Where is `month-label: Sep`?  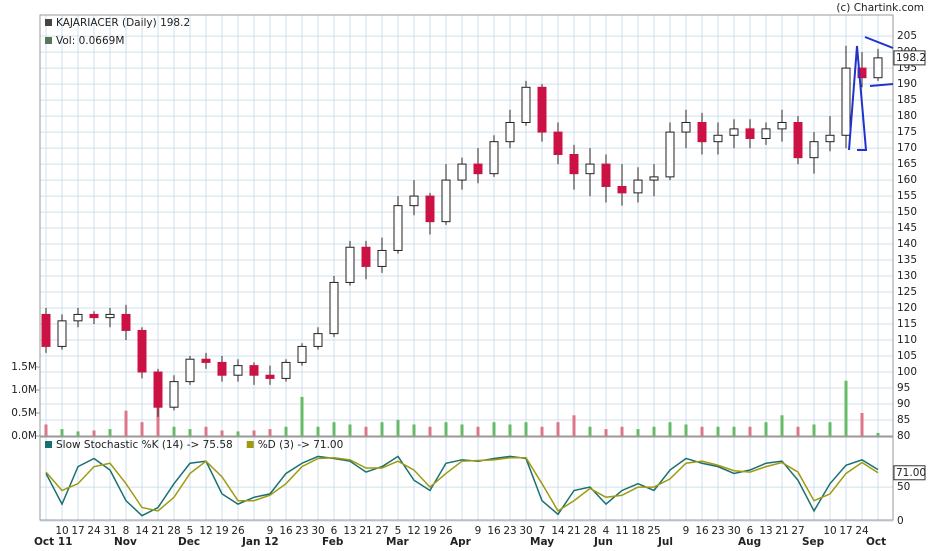 month-label: Sep is located at coordinates (813, 542).